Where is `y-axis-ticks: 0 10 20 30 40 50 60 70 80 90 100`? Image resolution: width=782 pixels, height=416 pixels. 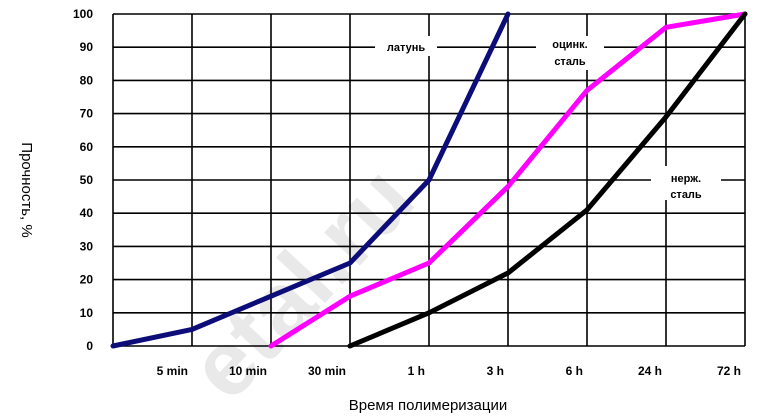 y-axis-ticks: 0 10 20 30 40 50 60 70 80 90 100 is located at coordinates (83, 180).